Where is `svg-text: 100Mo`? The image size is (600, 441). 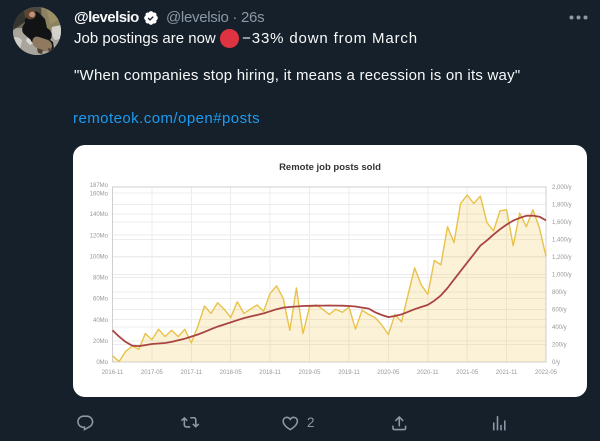 svg-text: 100Mo is located at coordinates (99, 257).